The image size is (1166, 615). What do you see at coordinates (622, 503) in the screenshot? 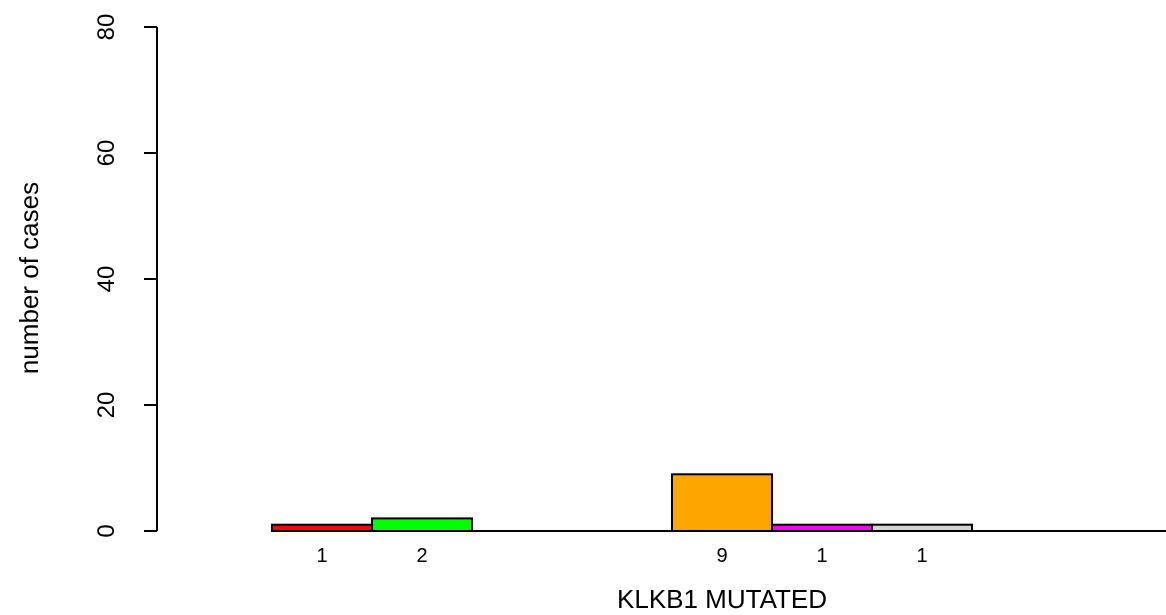
I see `bars` at bounding box center [622, 503].